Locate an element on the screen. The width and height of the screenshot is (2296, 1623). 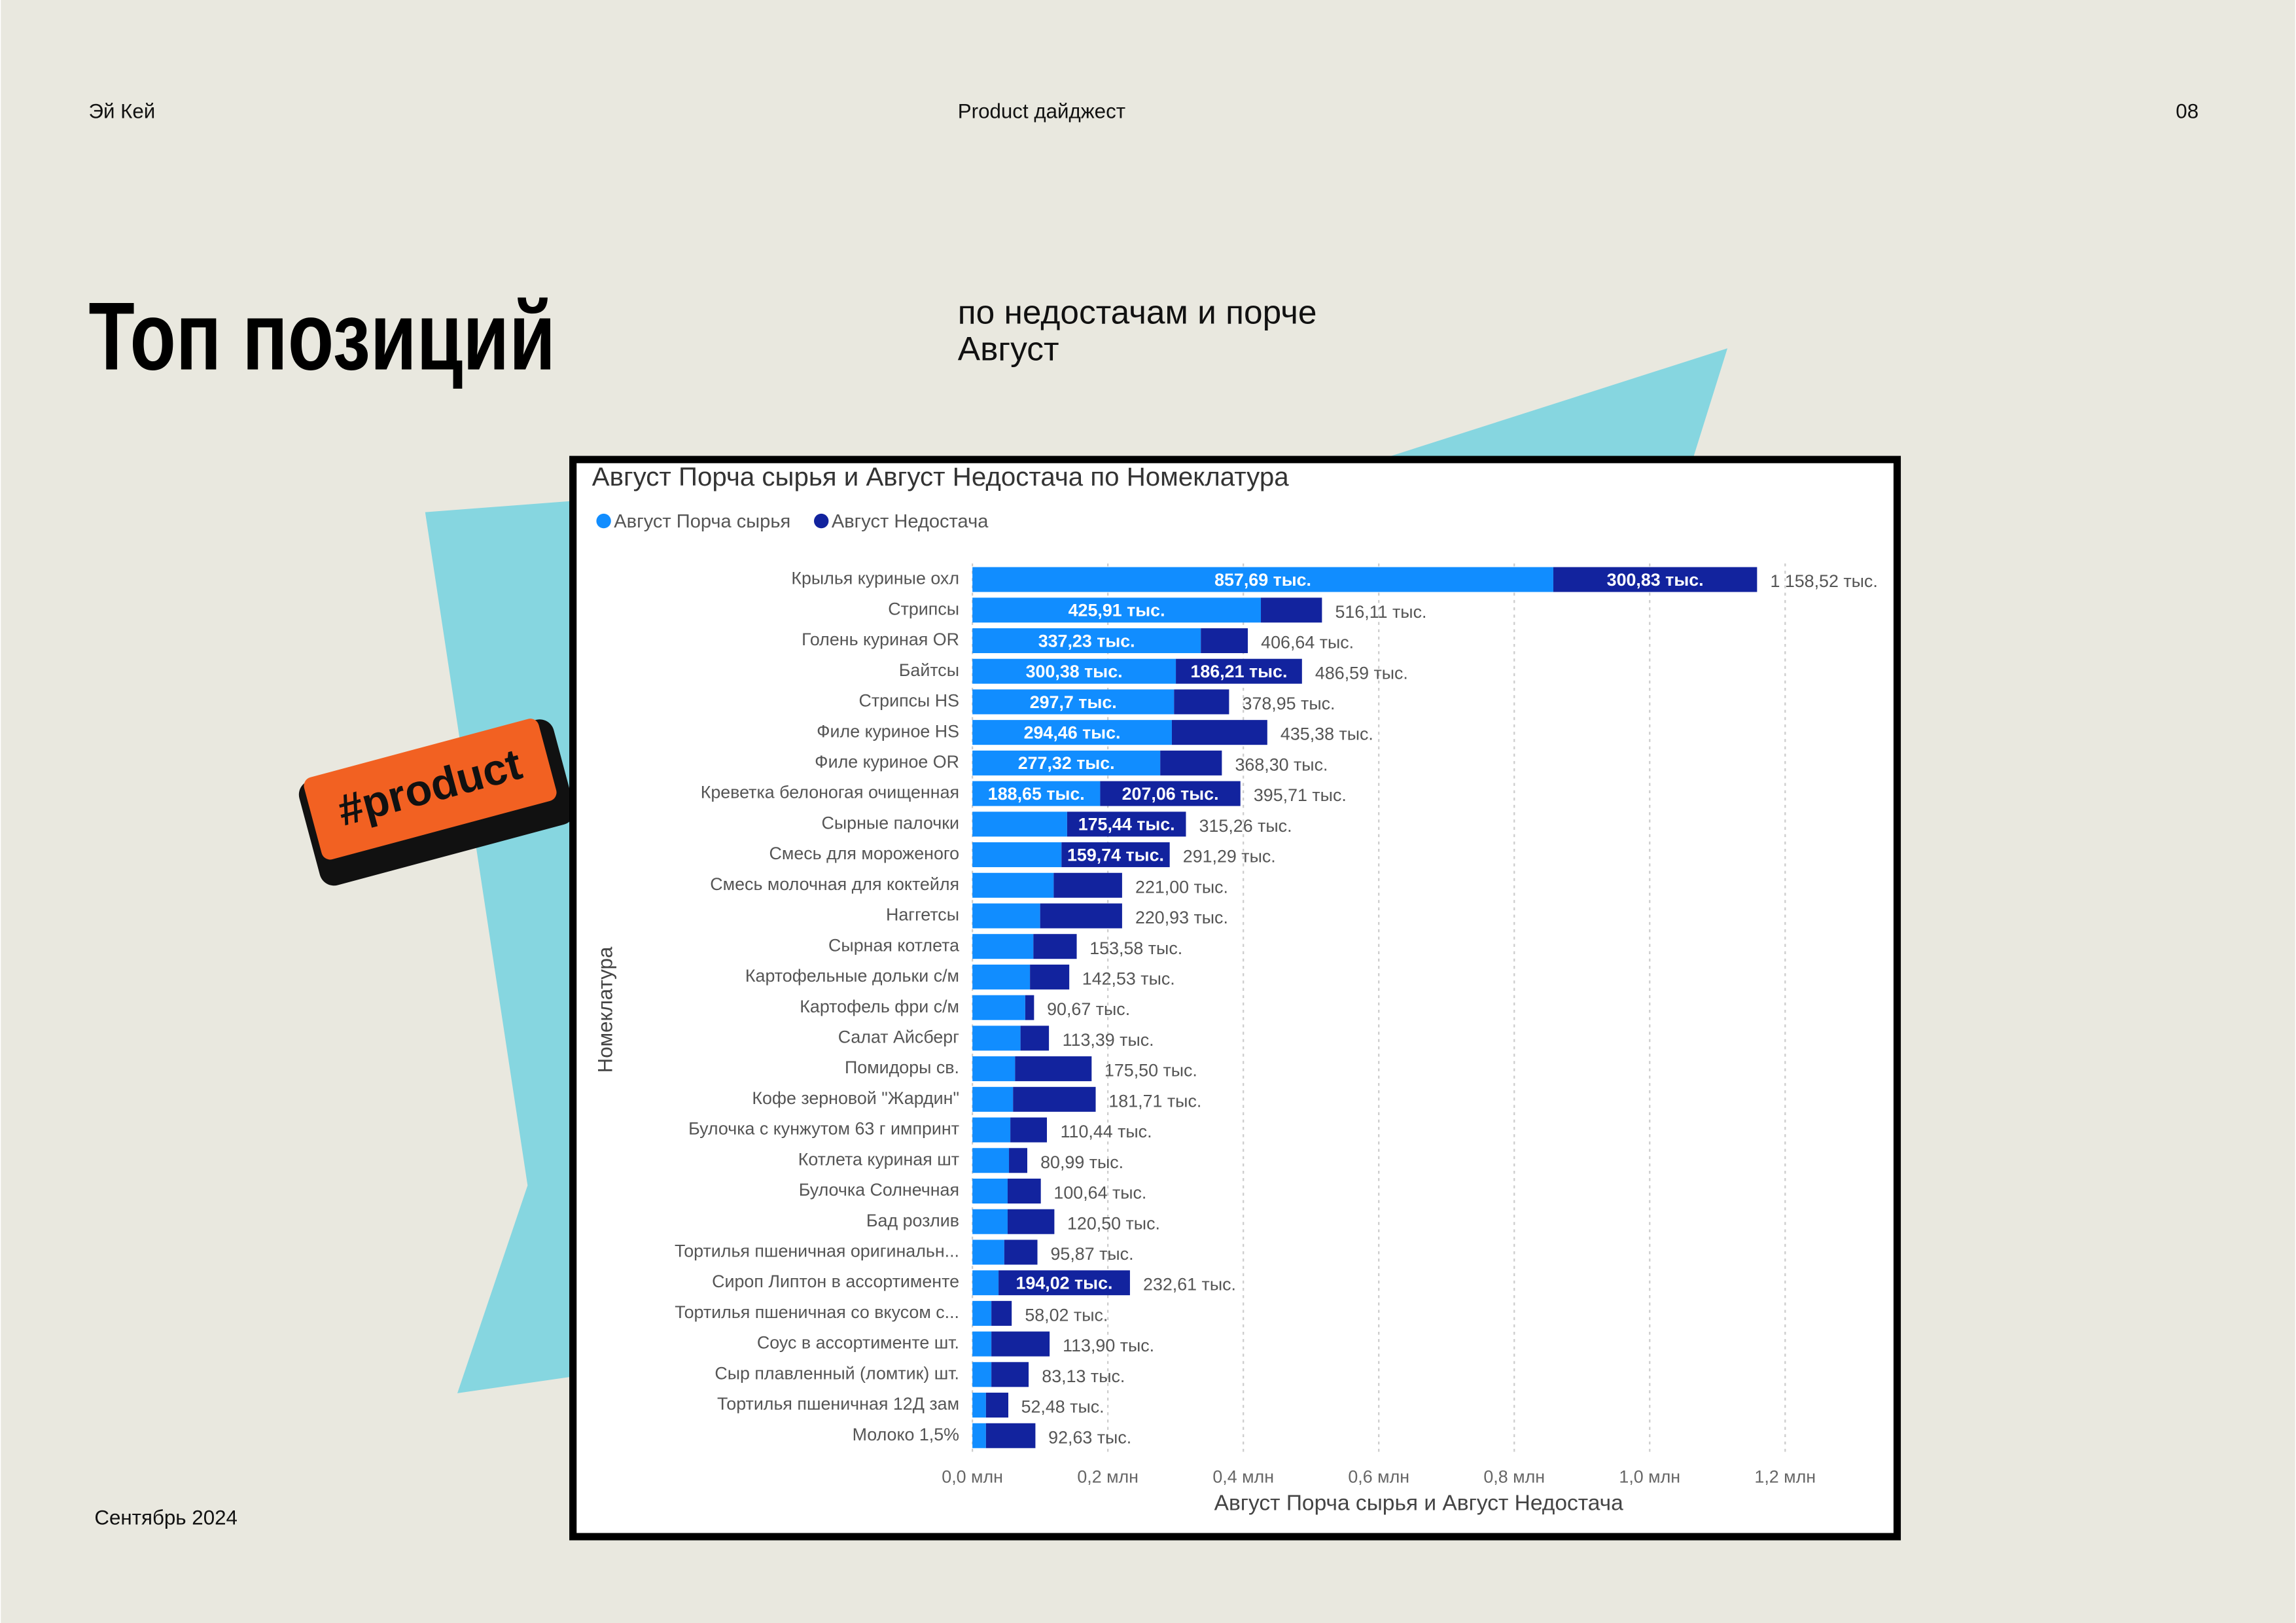
total-label: 395,71 тыс. is located at coordinates (1301, 795).